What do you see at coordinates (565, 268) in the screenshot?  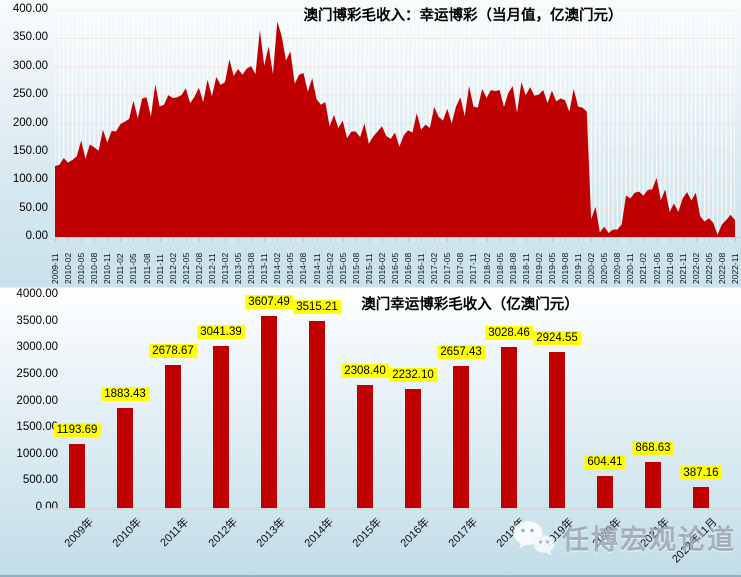 I see `x-tick-label: 2019-08` at bounding box center [565, 268].